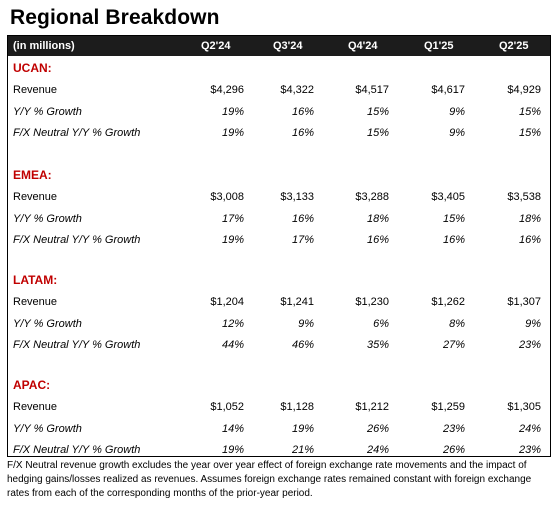  I want to click on table-cell: $1,259, so click(448, 407).